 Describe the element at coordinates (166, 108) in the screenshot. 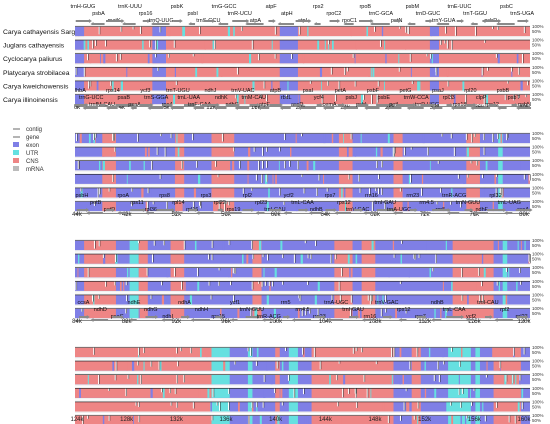

I see `x-tick-label: 8k` at that location.